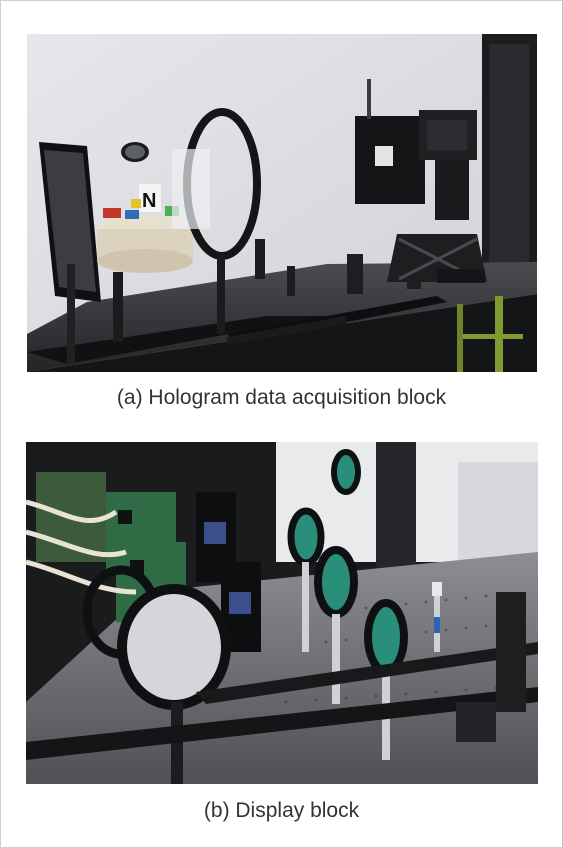  What do you see at coordinates (281, 397) in the screenshot?
I see `caption-a: (a) Hologram data acquisition block` at bounding box center [281, 397].